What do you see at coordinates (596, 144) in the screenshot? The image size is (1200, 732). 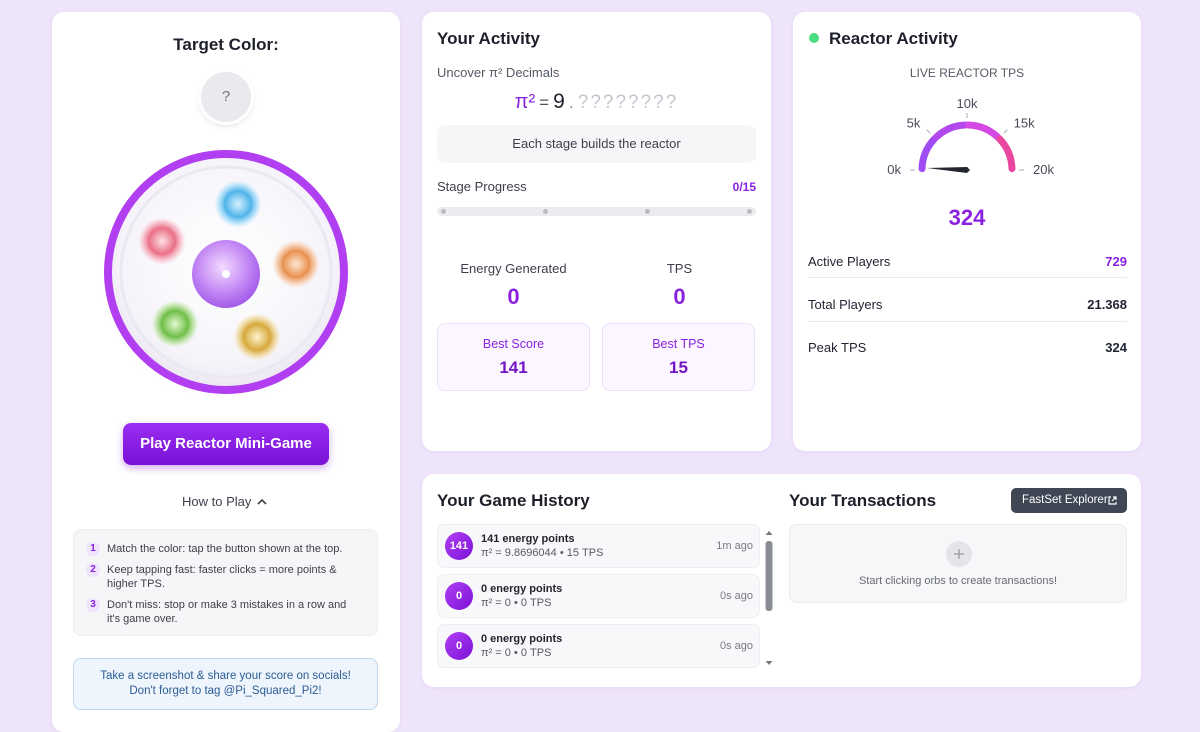 I see `stage-note: Each stage builds the reactor` at bounding box center [596, 144].